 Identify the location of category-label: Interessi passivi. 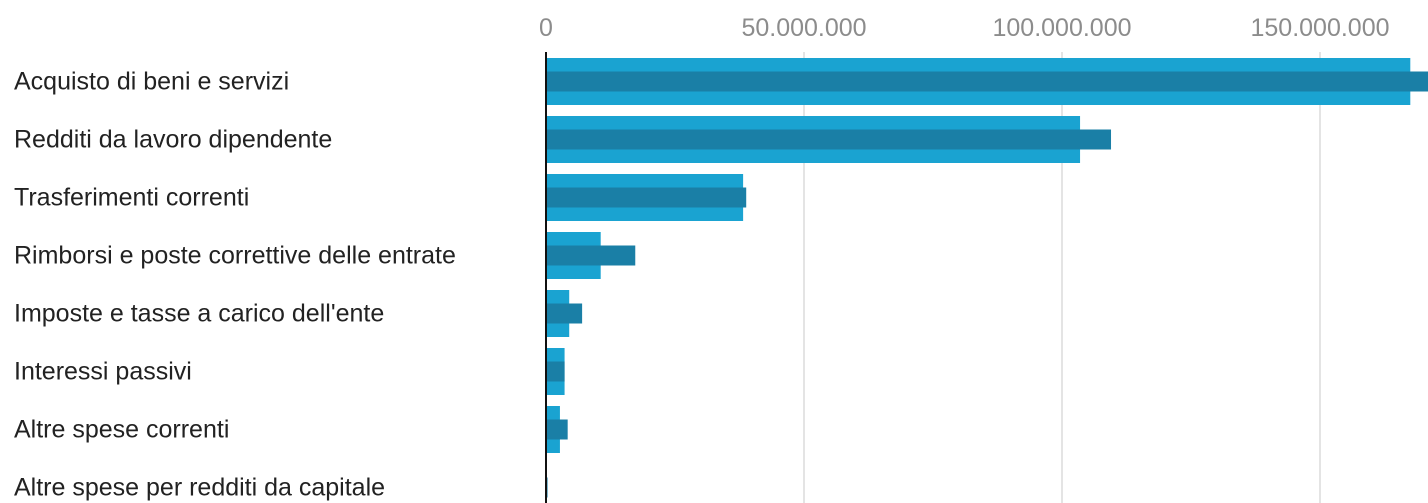
(103, 372).